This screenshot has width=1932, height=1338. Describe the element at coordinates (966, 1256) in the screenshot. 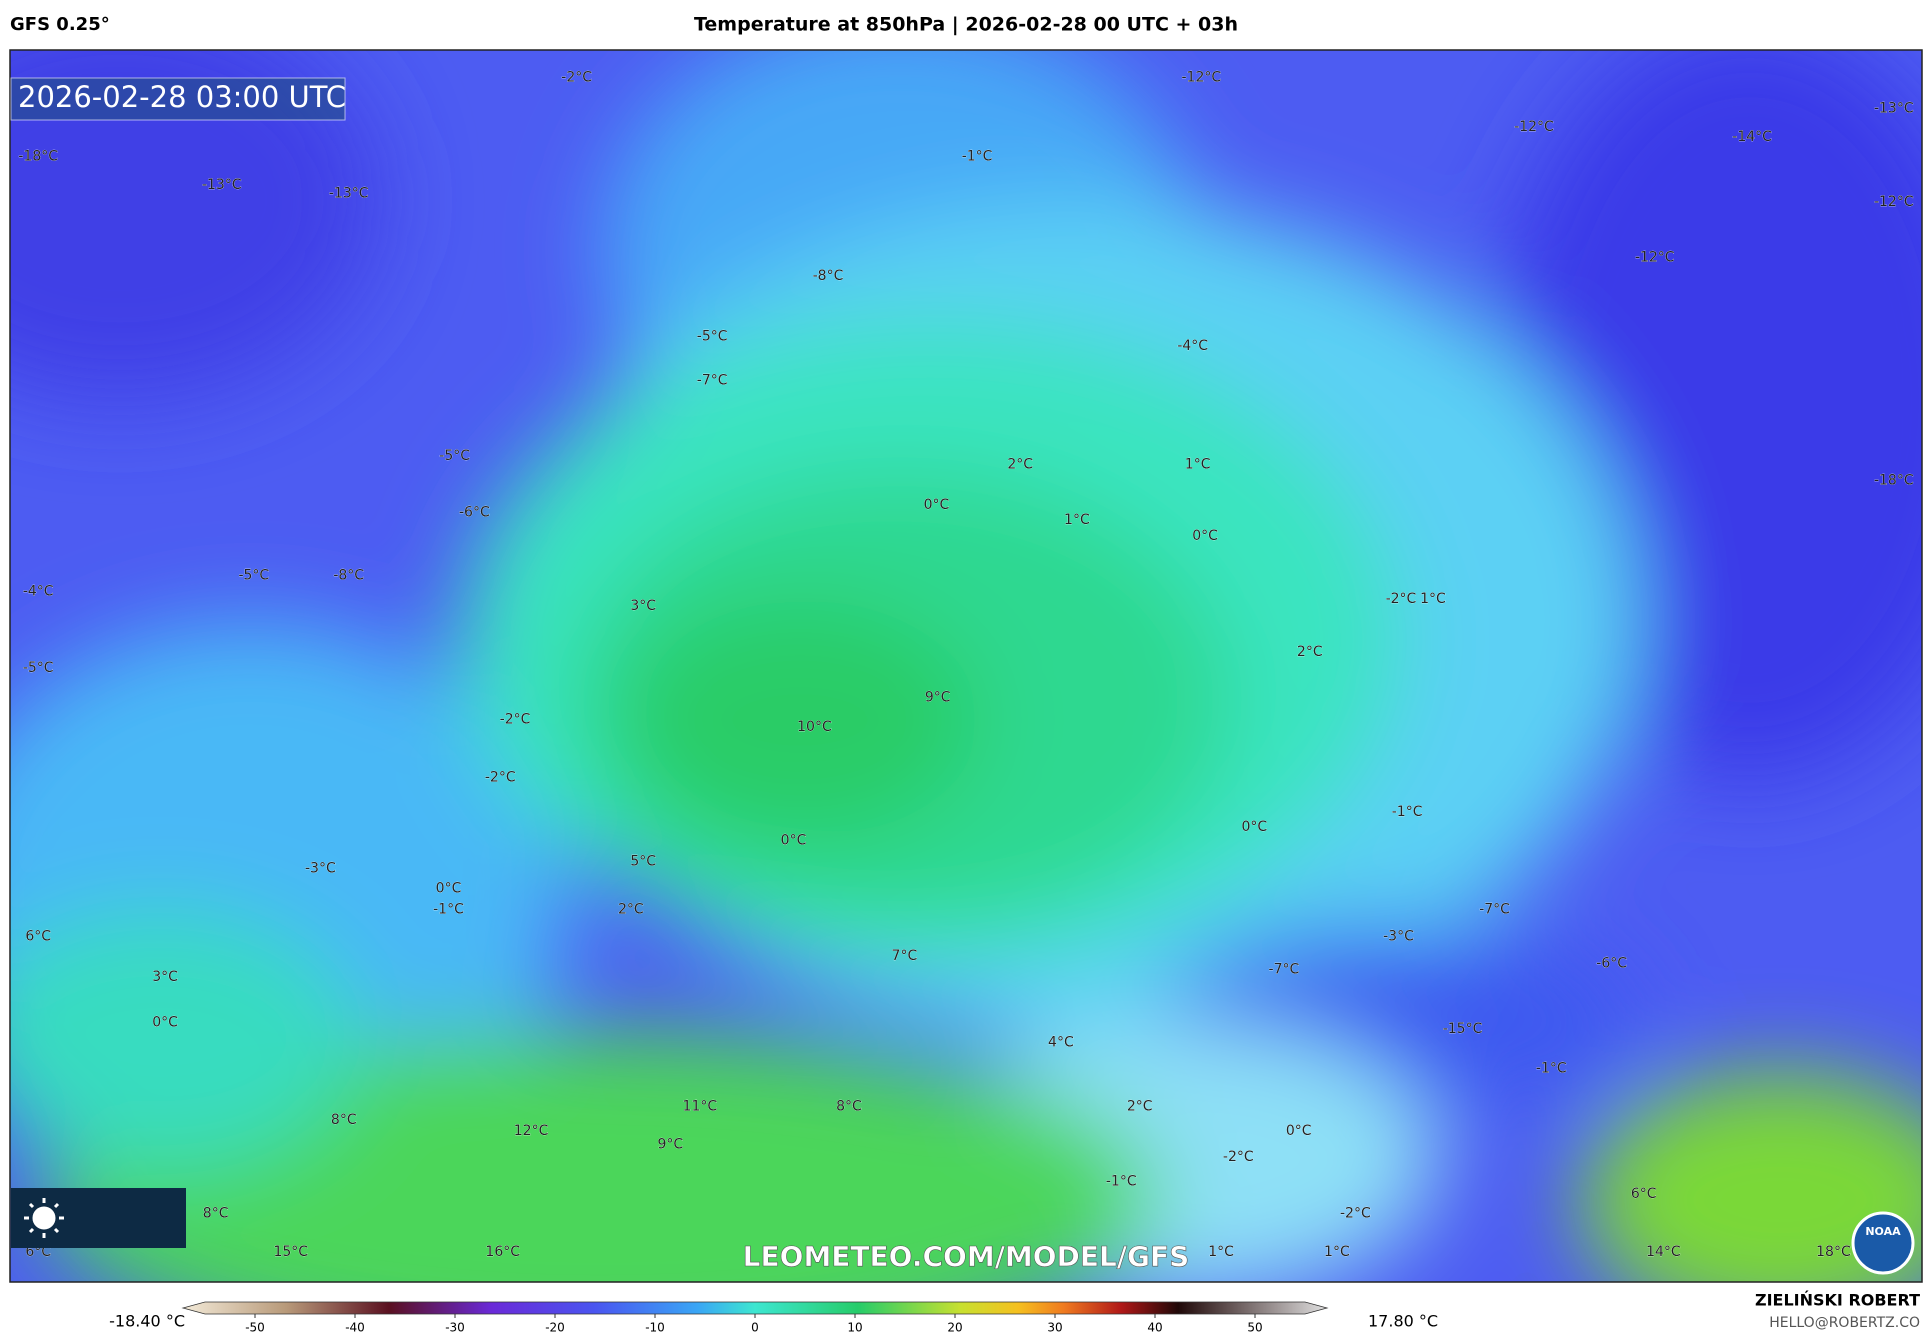

I see `watermark: LEOMETEO.COM/MODEL/GFS` at that location.